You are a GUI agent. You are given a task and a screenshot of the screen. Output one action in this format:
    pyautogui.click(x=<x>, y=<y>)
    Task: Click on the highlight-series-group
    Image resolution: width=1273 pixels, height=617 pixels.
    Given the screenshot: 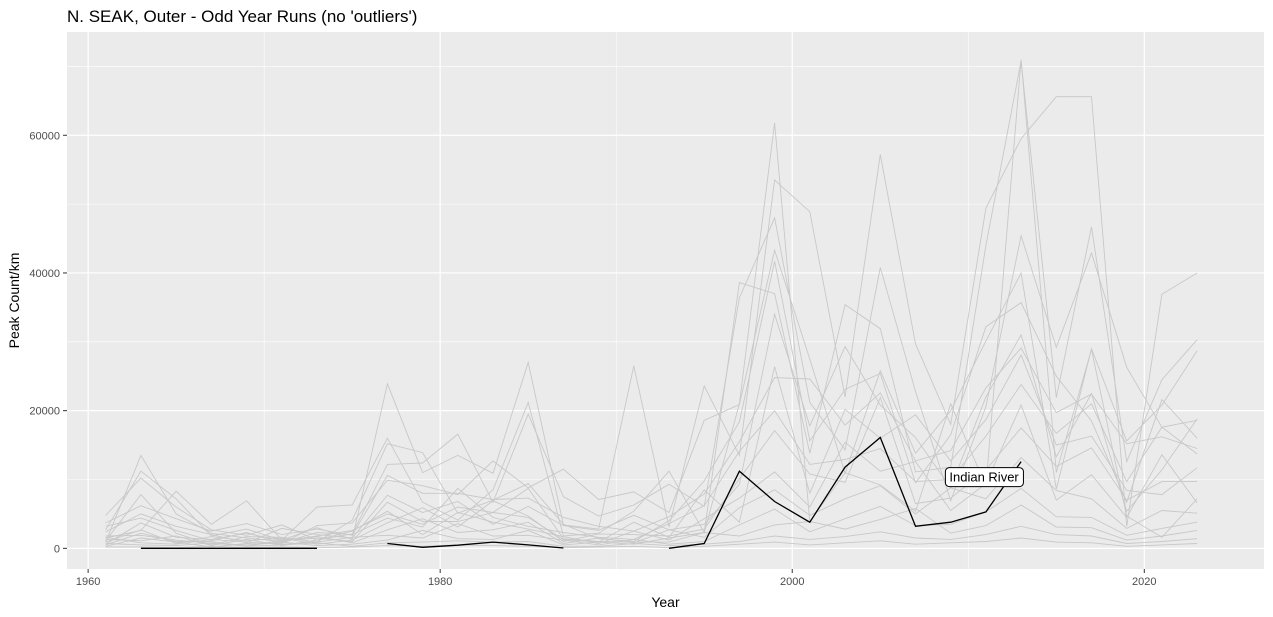 What is the action you would take?
    pyautogui.click(x=581, y=492)
    